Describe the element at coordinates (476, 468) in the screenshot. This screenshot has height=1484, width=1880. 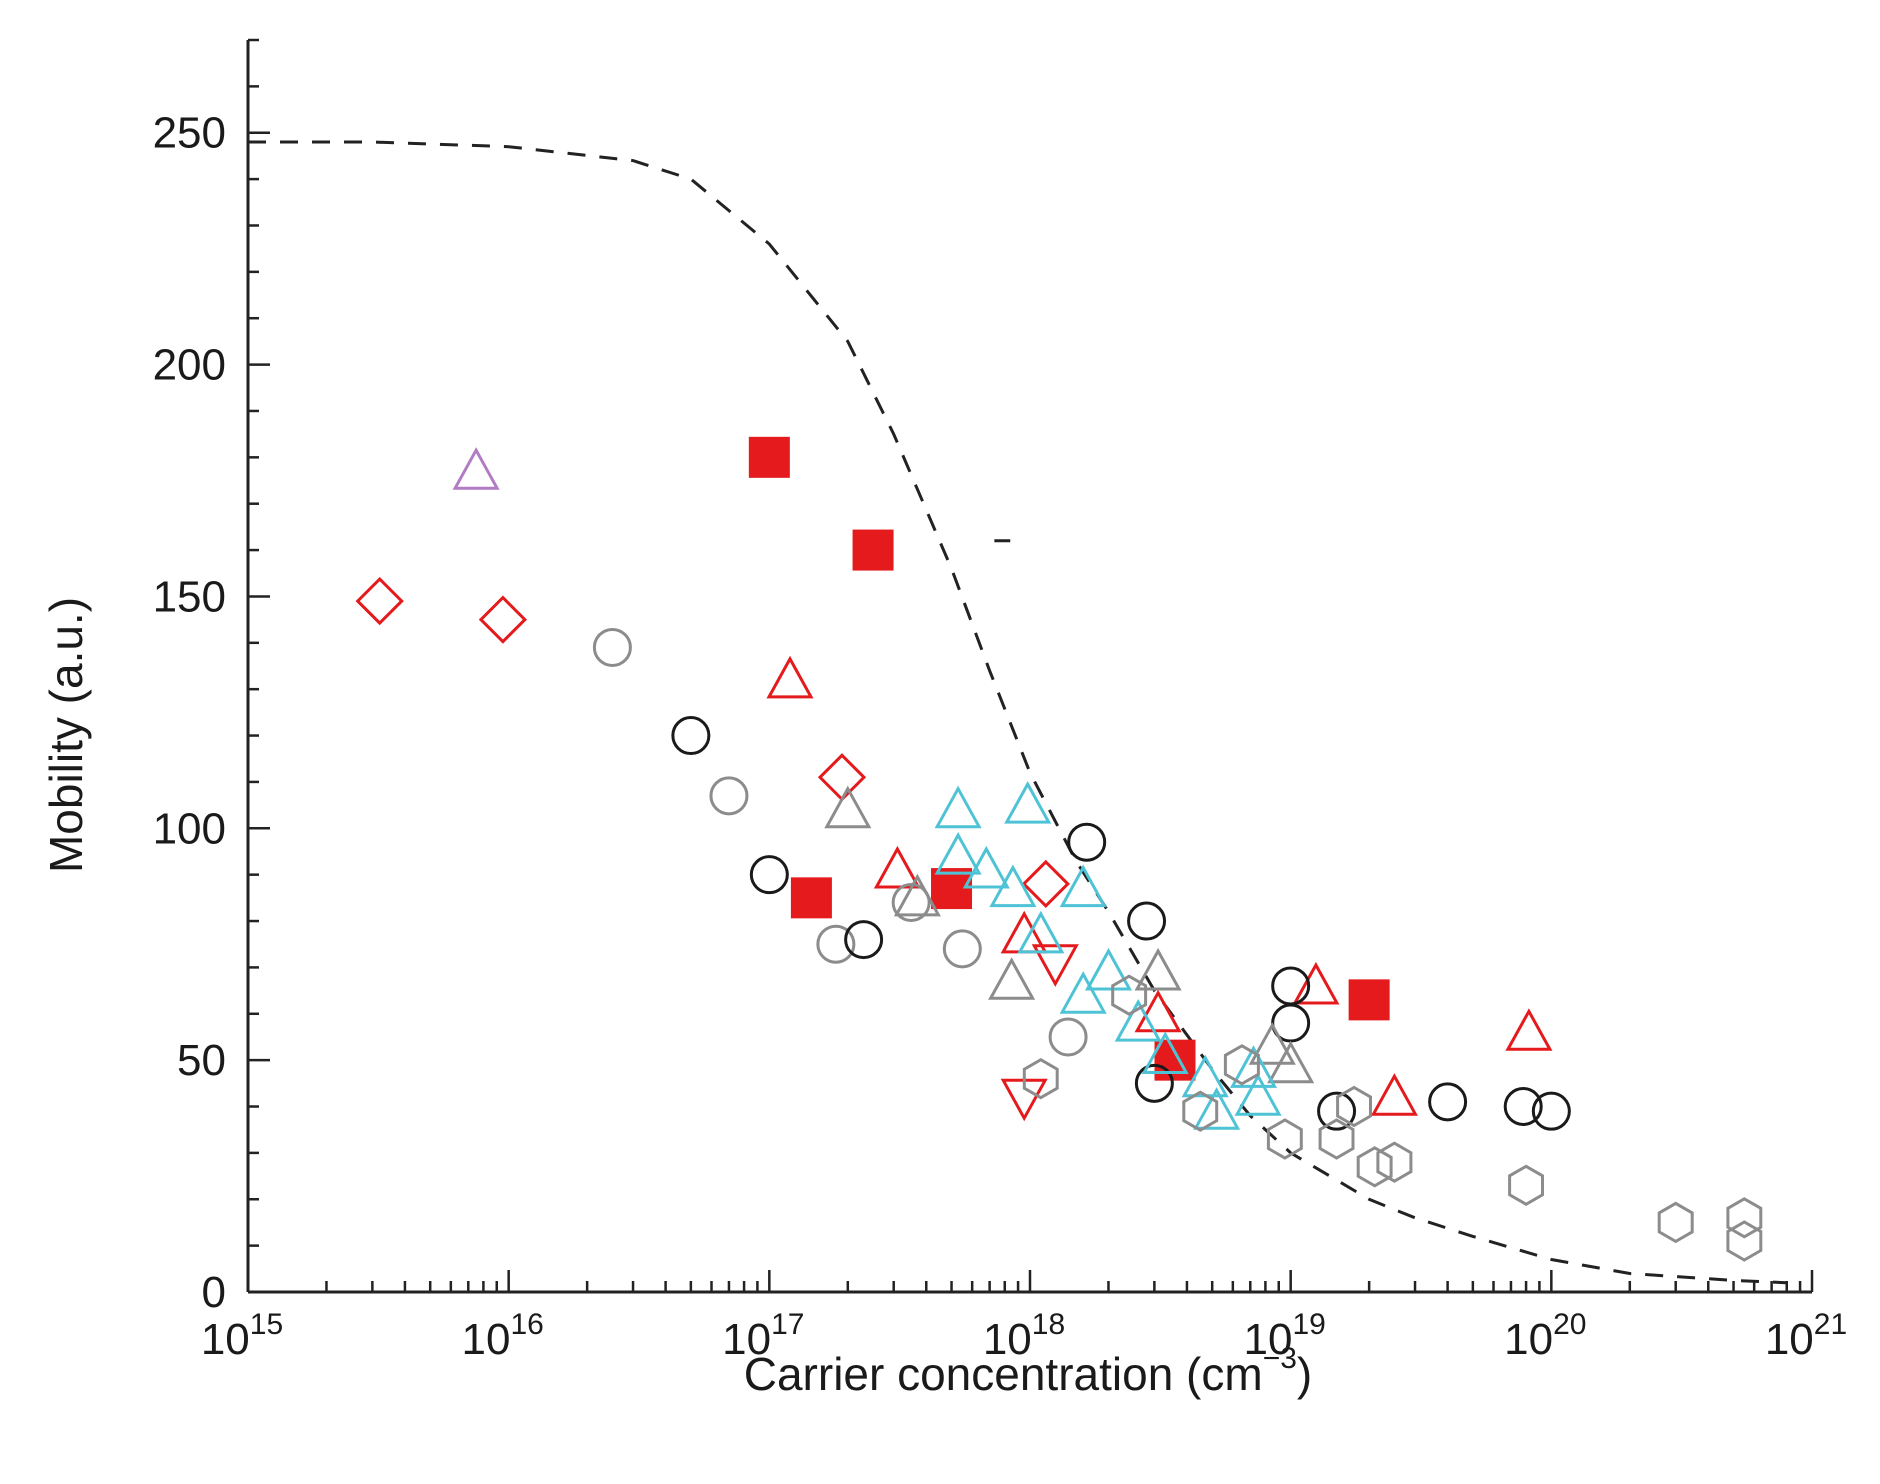
I see `purple-open-triangle-point` at that location.